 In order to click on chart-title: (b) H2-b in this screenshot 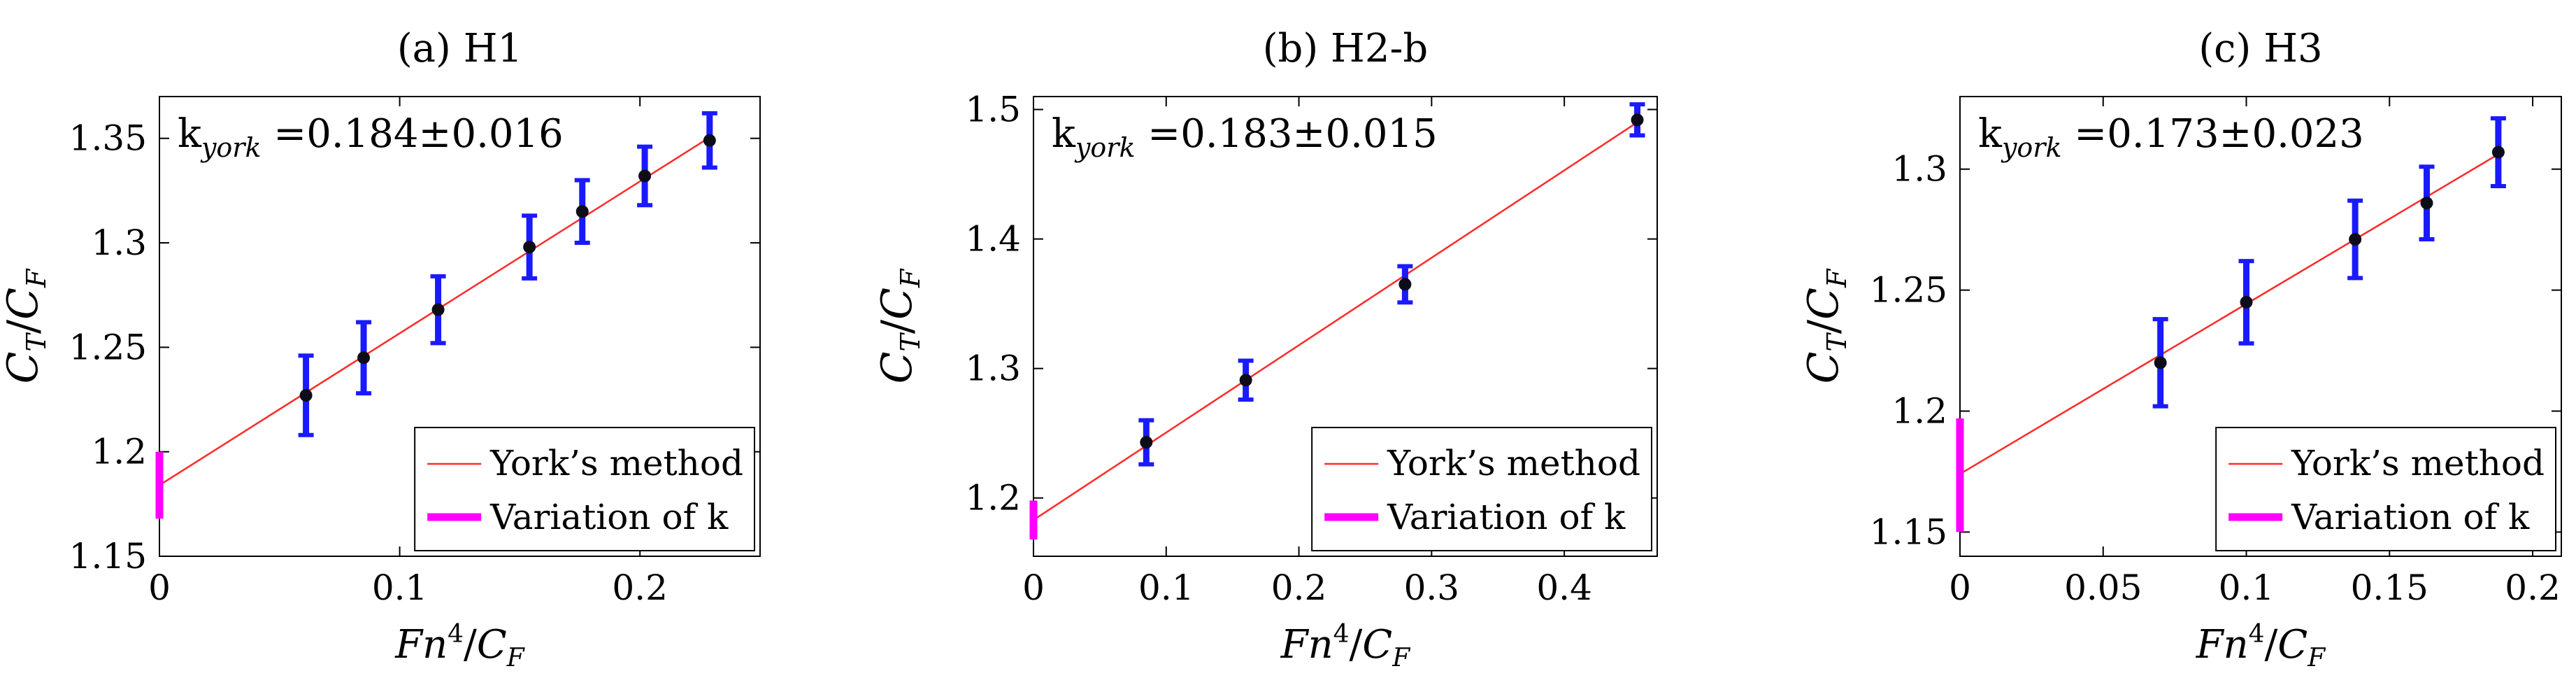, I will do `click(1346, 49)`.